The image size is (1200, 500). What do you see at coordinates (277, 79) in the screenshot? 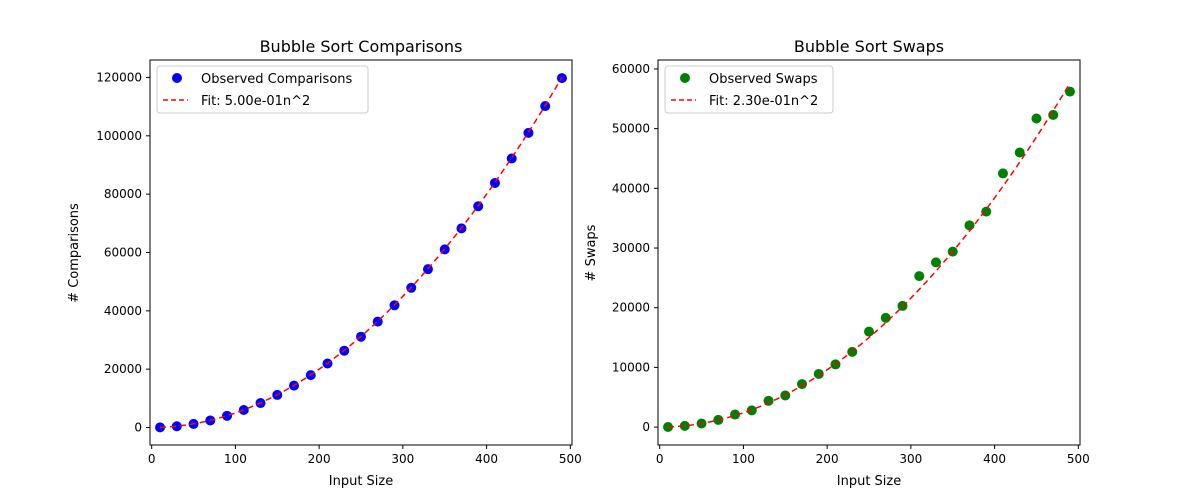
I see `legend-label-observed-comparisons: Observed Comparisons` at bounding box center [277, 79].